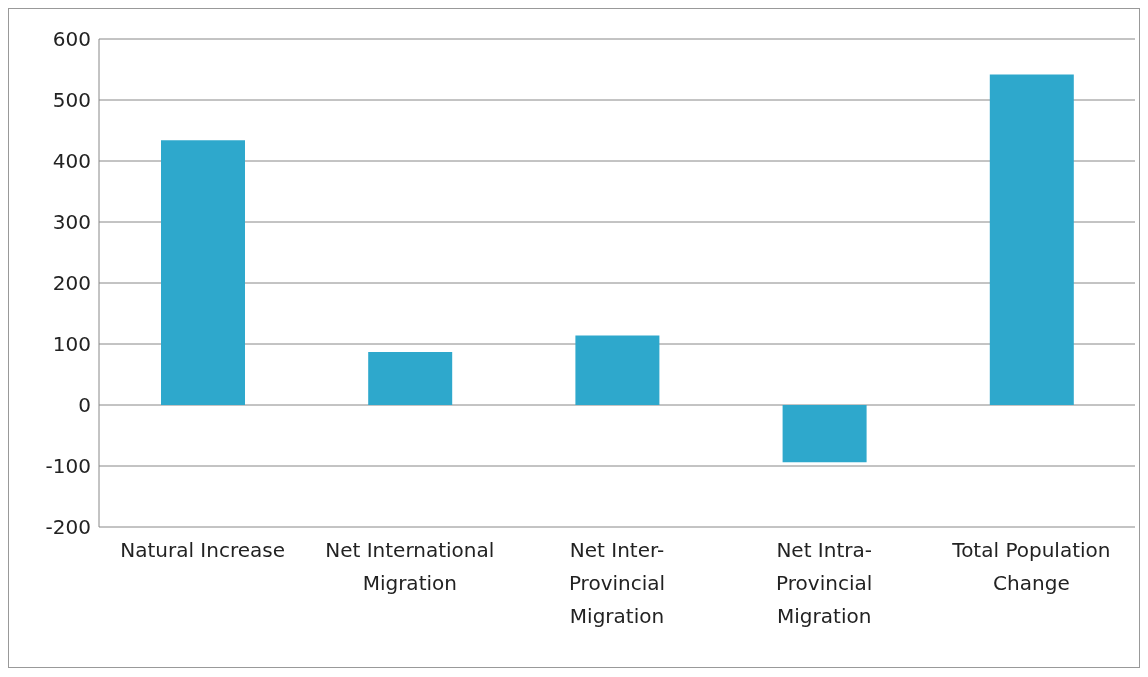  I want to click on y-tick-label: 300, so click(71, 222).